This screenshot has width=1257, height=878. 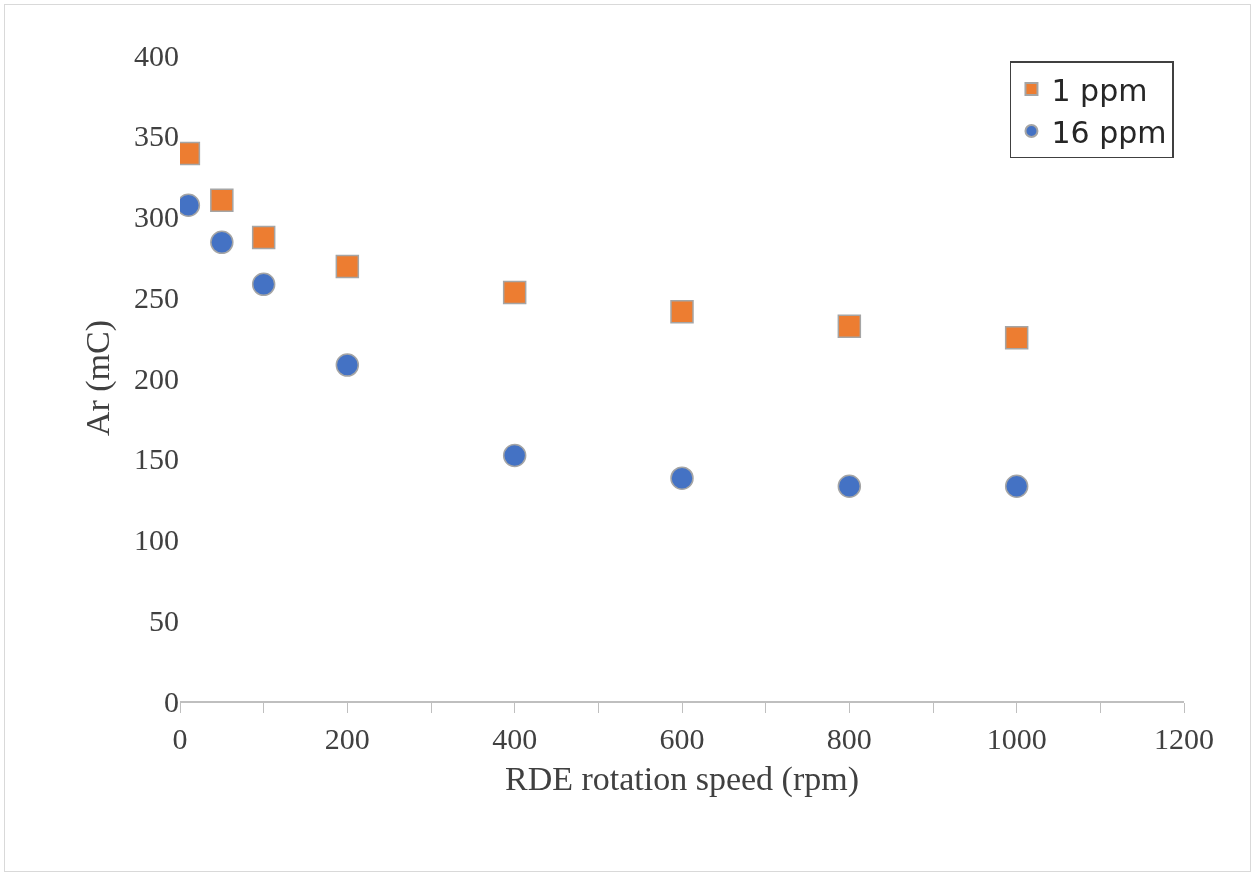 What do you see at coordinates (164, 620) in the screenshot?
I see `y-tick-label: 50` at bounding box center [164, 620].